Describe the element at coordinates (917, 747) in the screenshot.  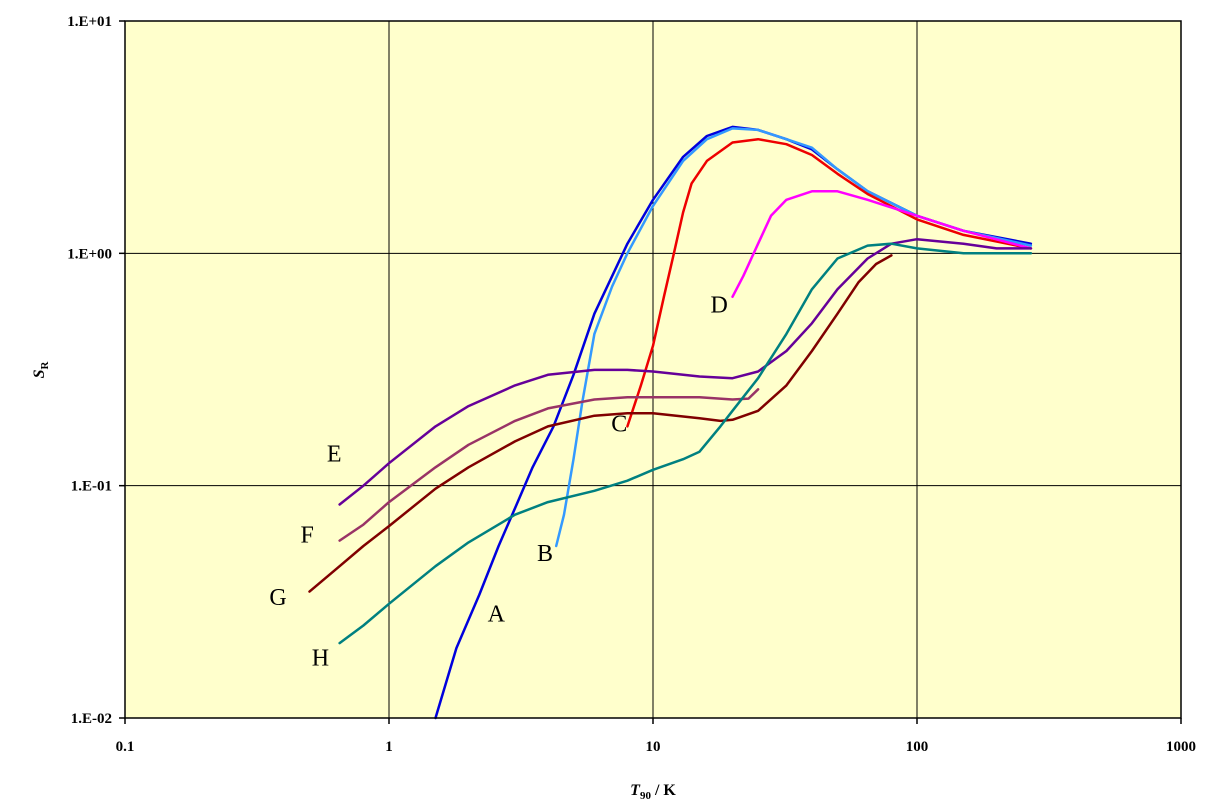
I see `x-tick-label: 100` at that location.